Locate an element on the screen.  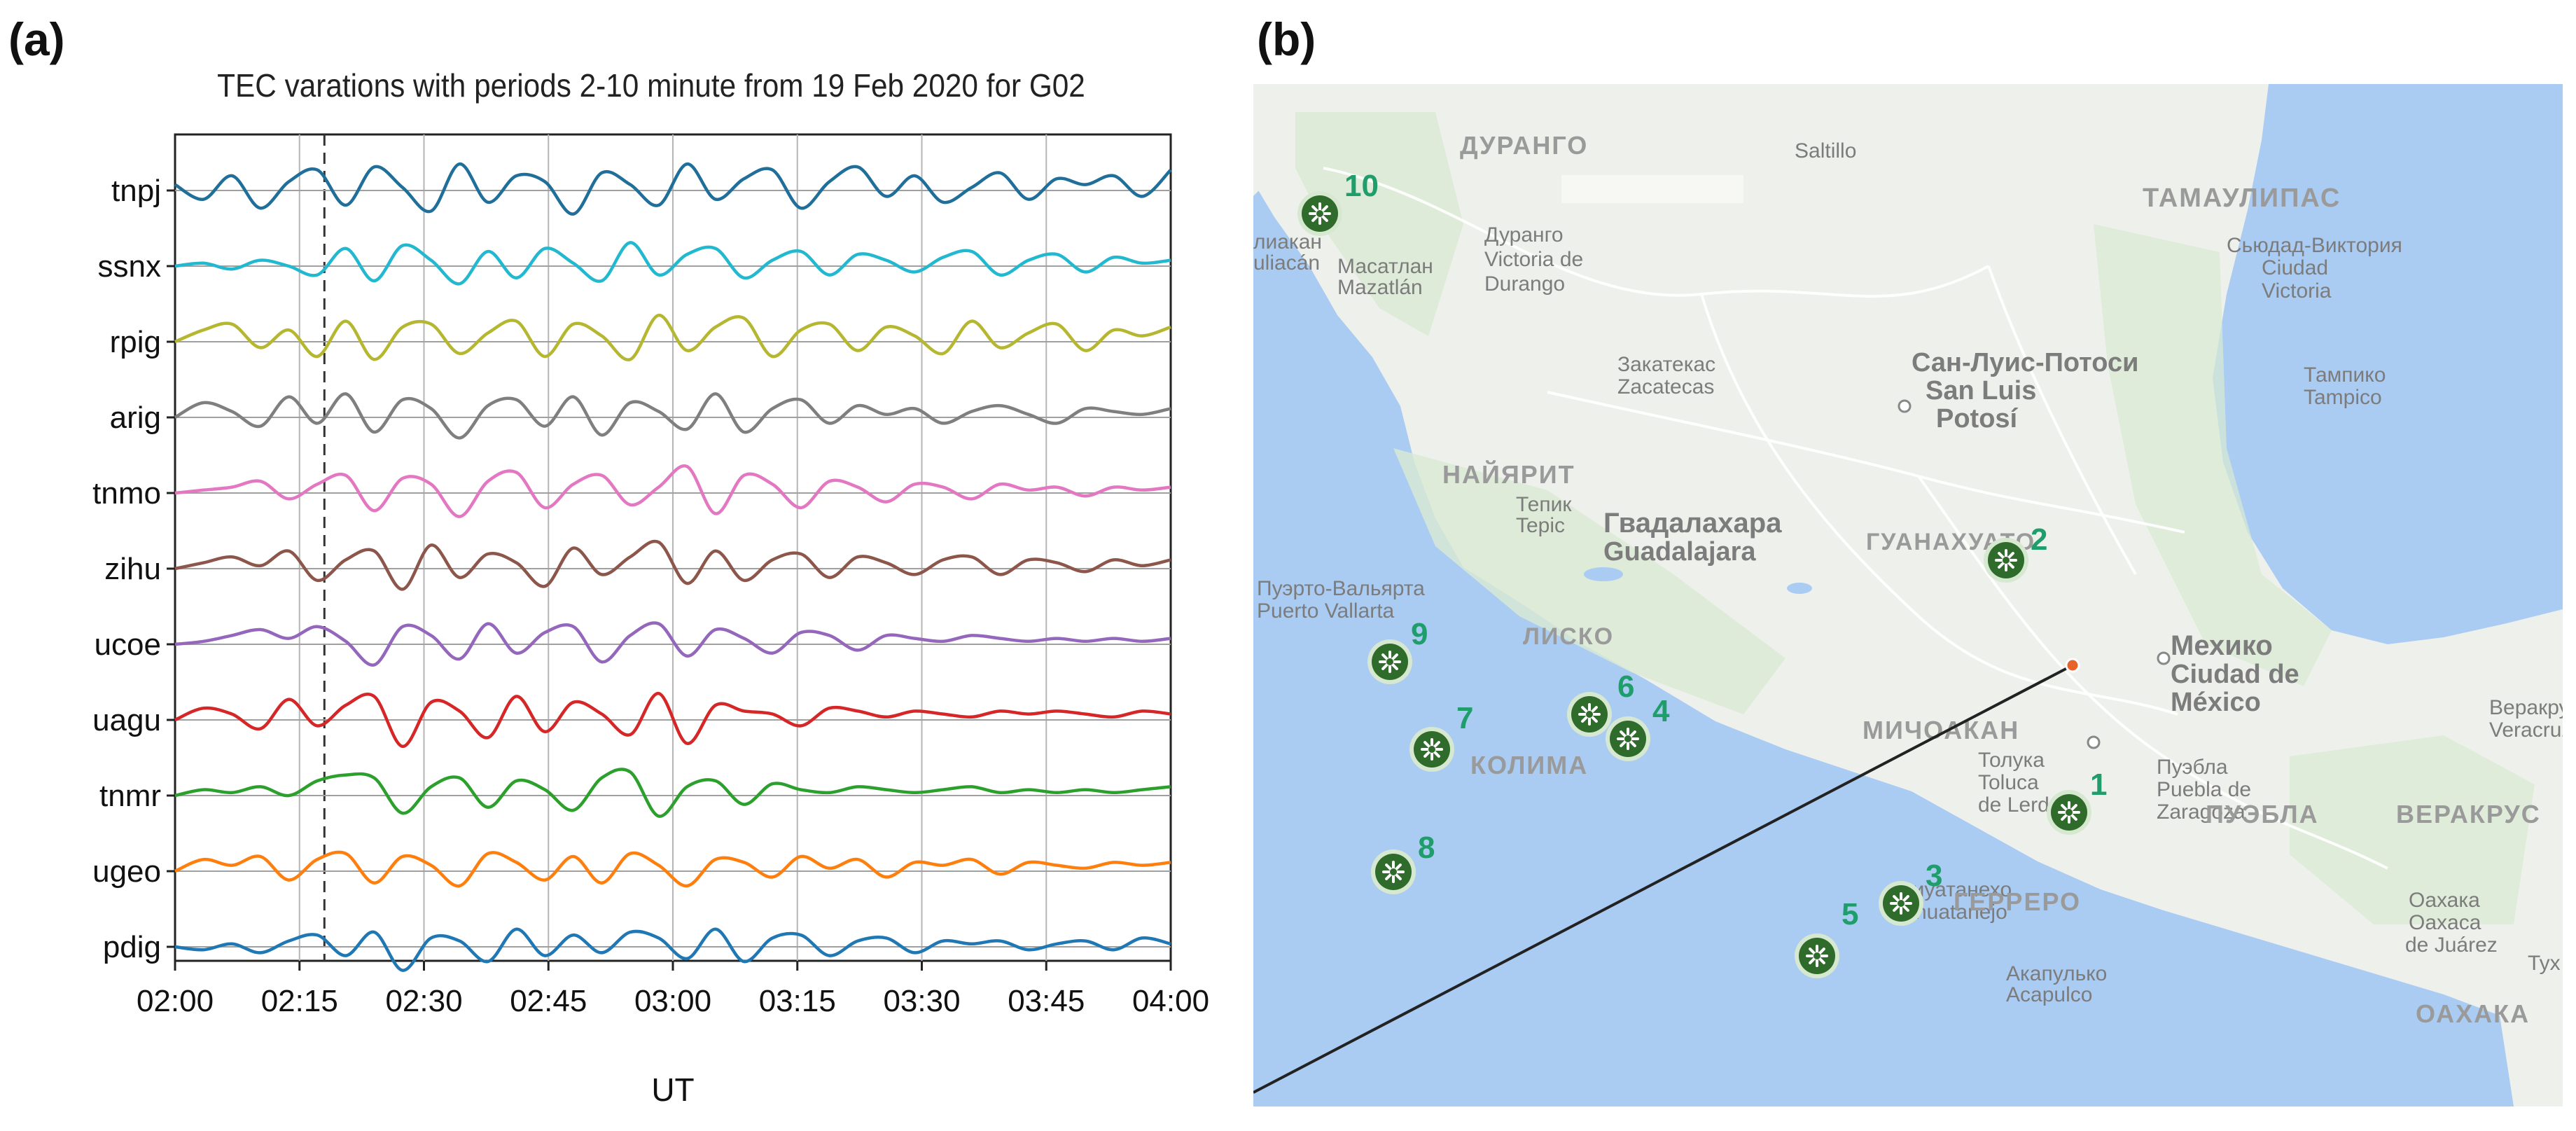
map-place-label: Оахака is located at coordinates (2444, 900).